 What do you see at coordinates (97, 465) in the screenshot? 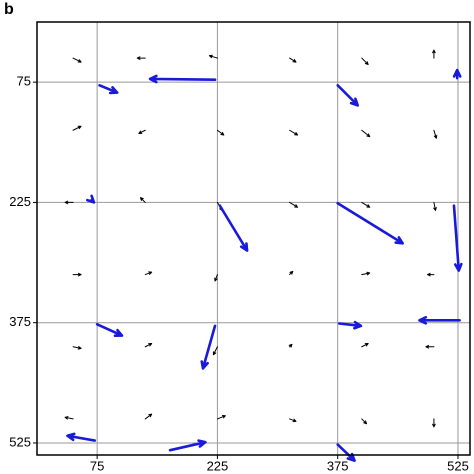
I see `x-tick-label: 75` at bounding box center [97, 465].